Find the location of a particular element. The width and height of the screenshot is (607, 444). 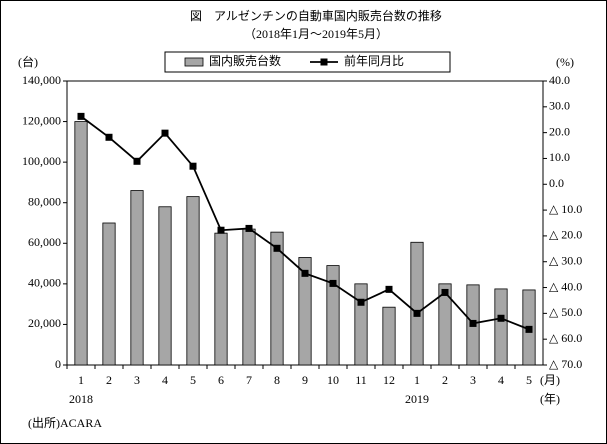

x-tick-label: 8 is located at coordinates (277, 380).